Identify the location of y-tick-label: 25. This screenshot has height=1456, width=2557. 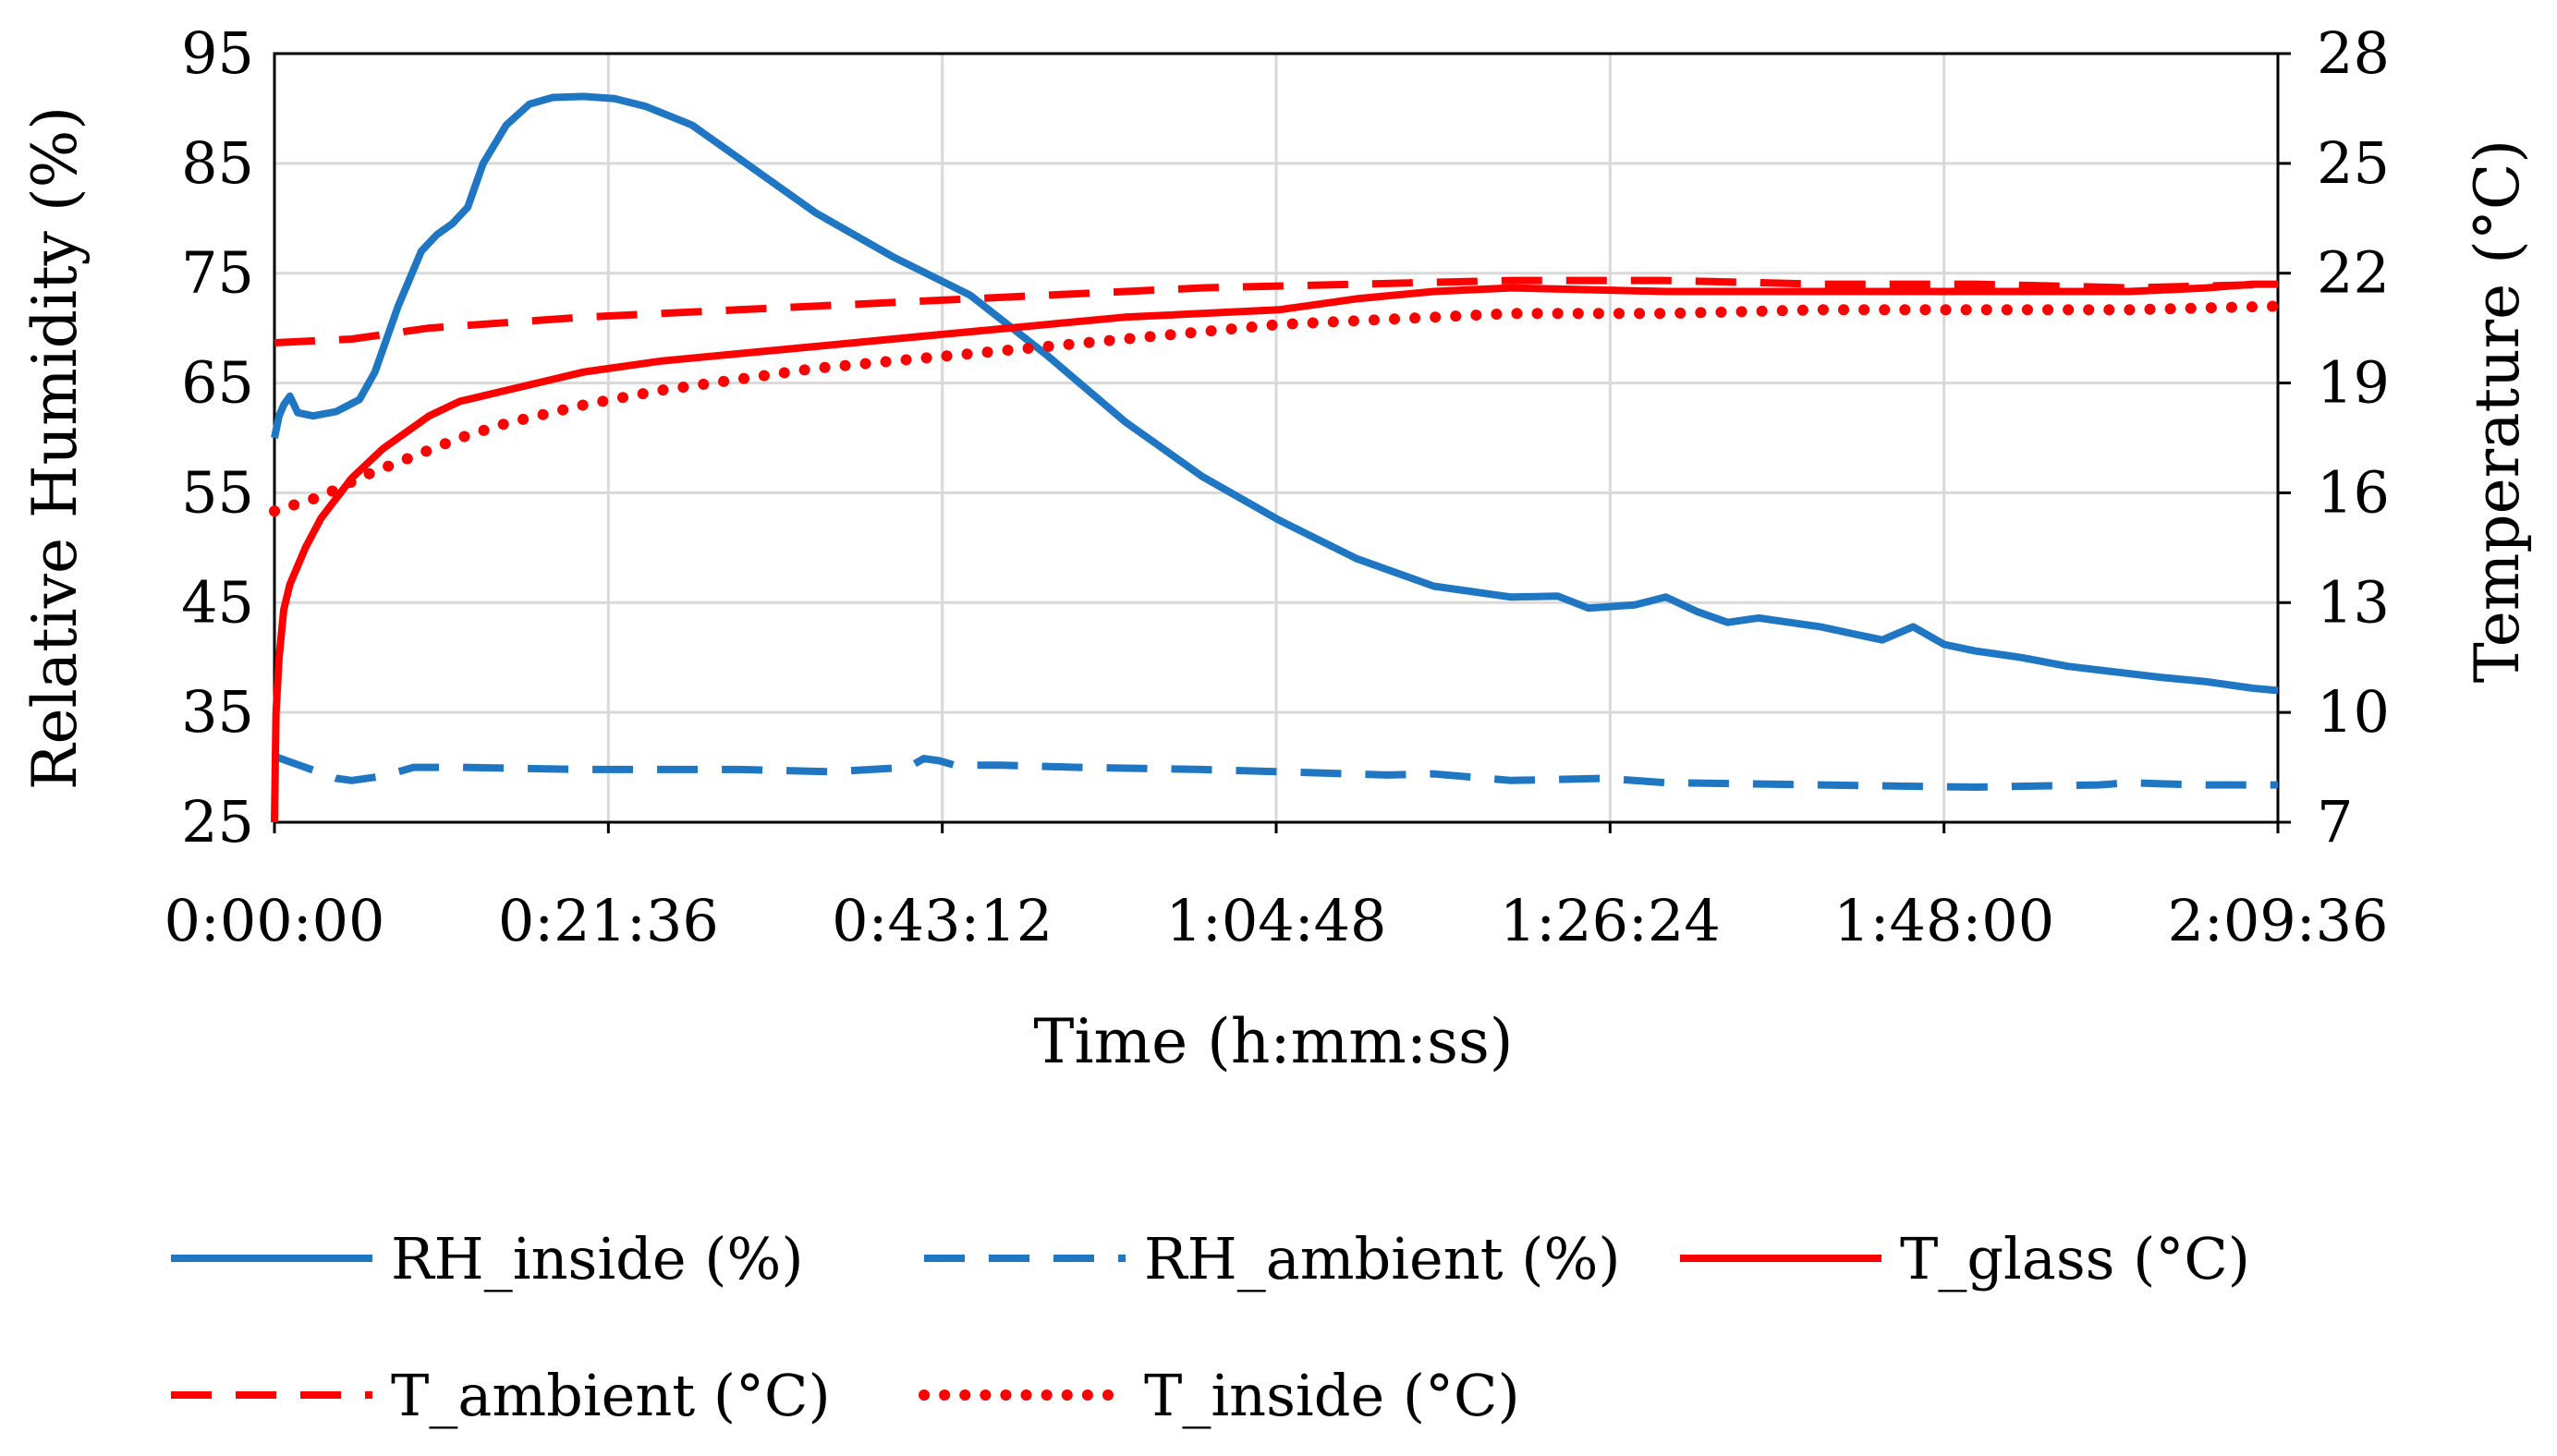
(217, 821).